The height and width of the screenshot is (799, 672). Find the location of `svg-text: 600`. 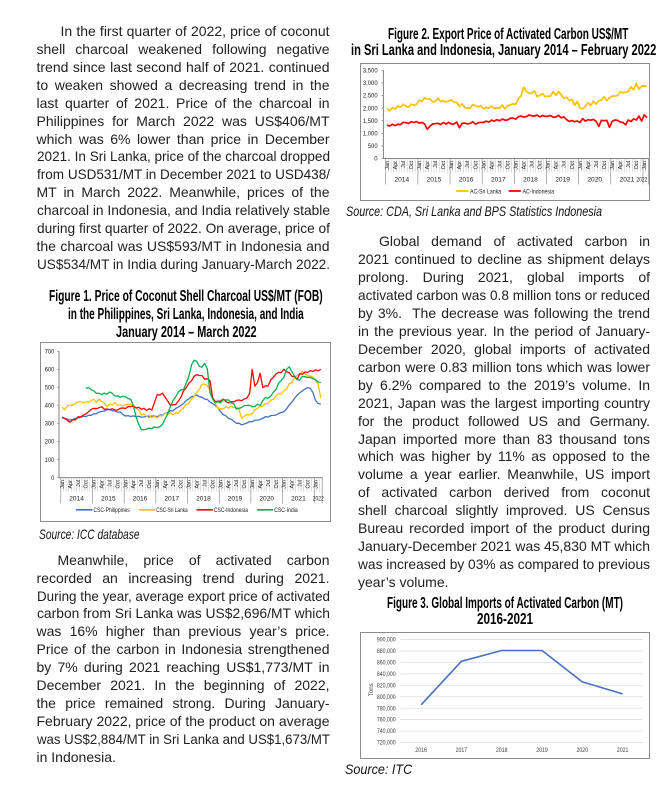

svg-text: 600 is located at coordinates (50, 370).